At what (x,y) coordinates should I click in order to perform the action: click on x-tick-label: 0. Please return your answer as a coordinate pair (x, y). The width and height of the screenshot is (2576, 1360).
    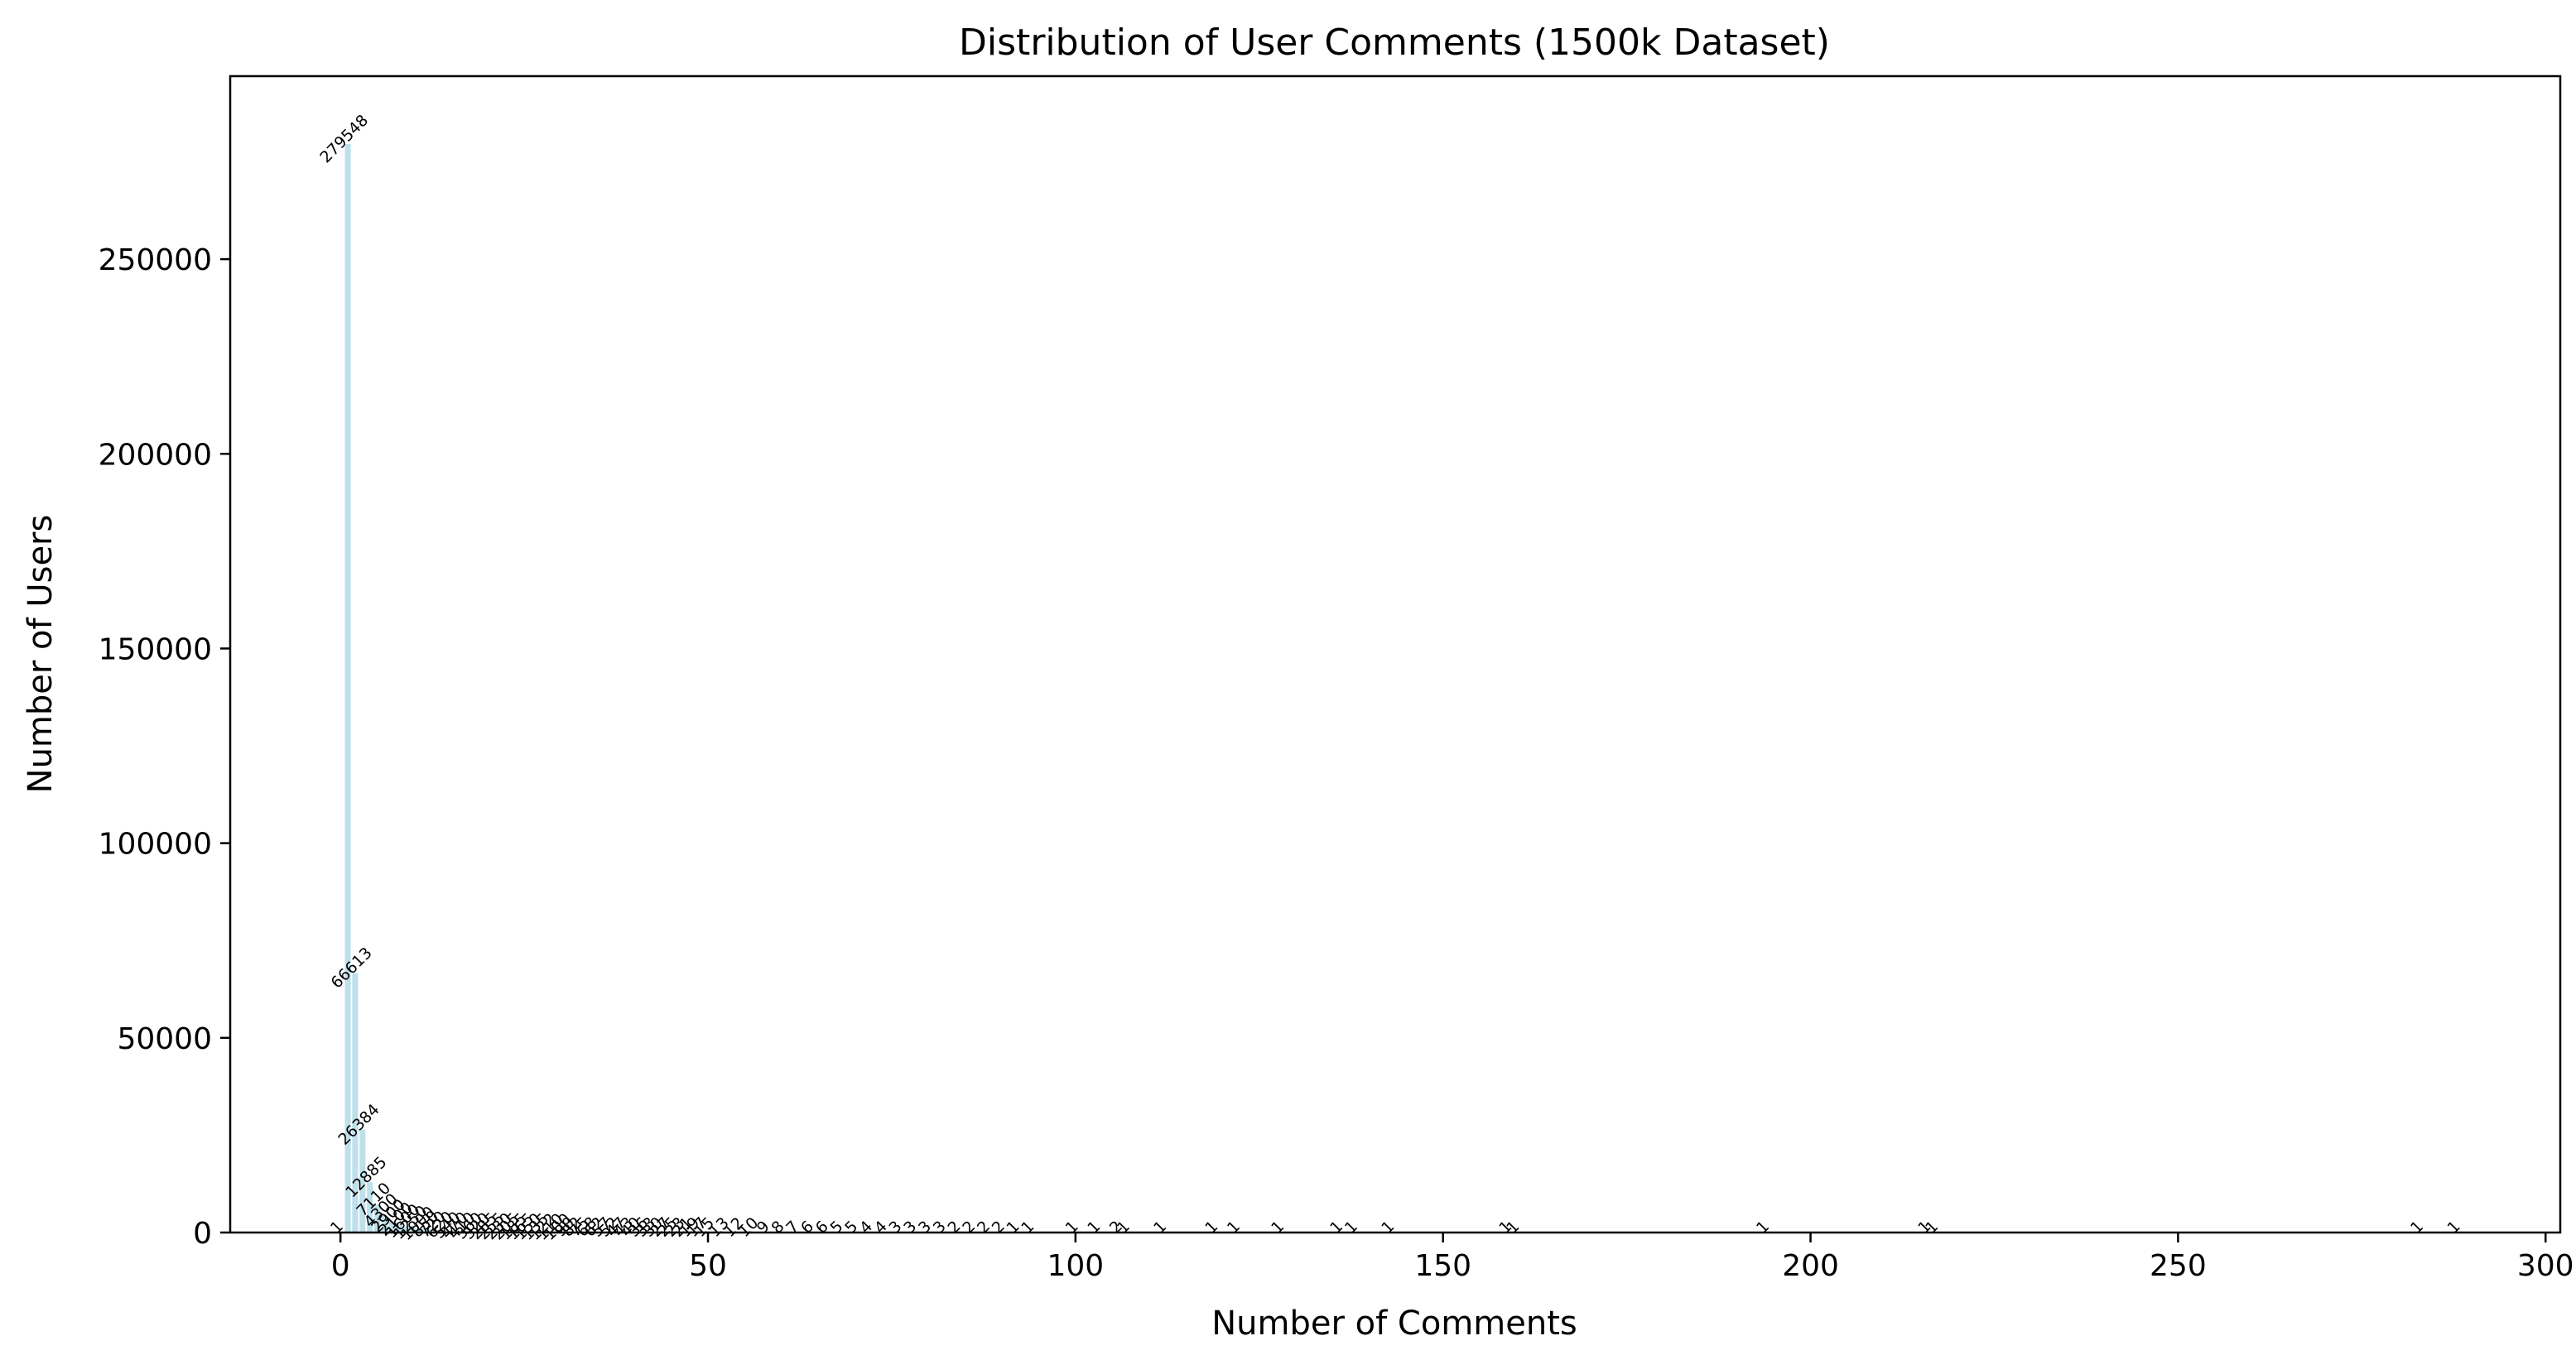
    Looking at the image, I should click on (340, 1266).